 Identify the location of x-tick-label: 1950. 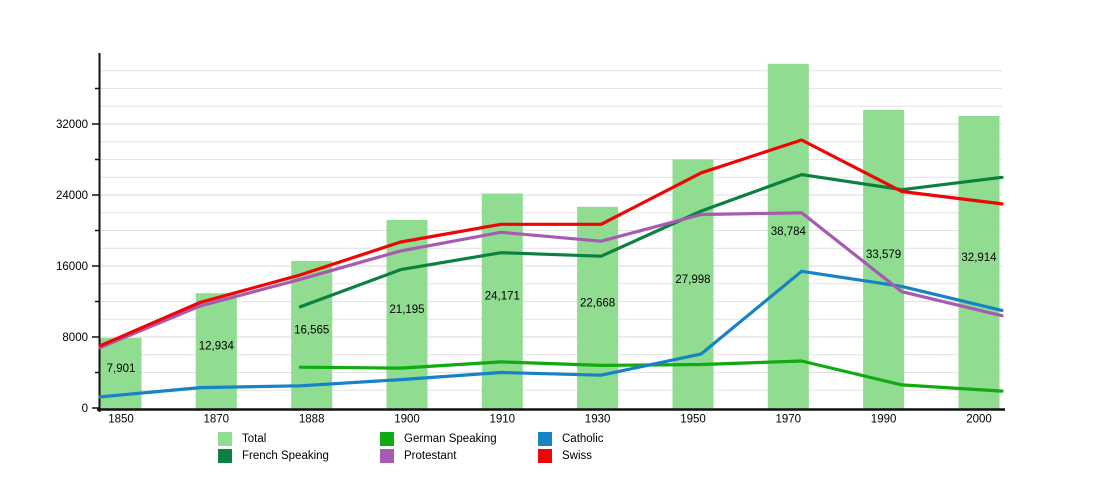
(693, 420).